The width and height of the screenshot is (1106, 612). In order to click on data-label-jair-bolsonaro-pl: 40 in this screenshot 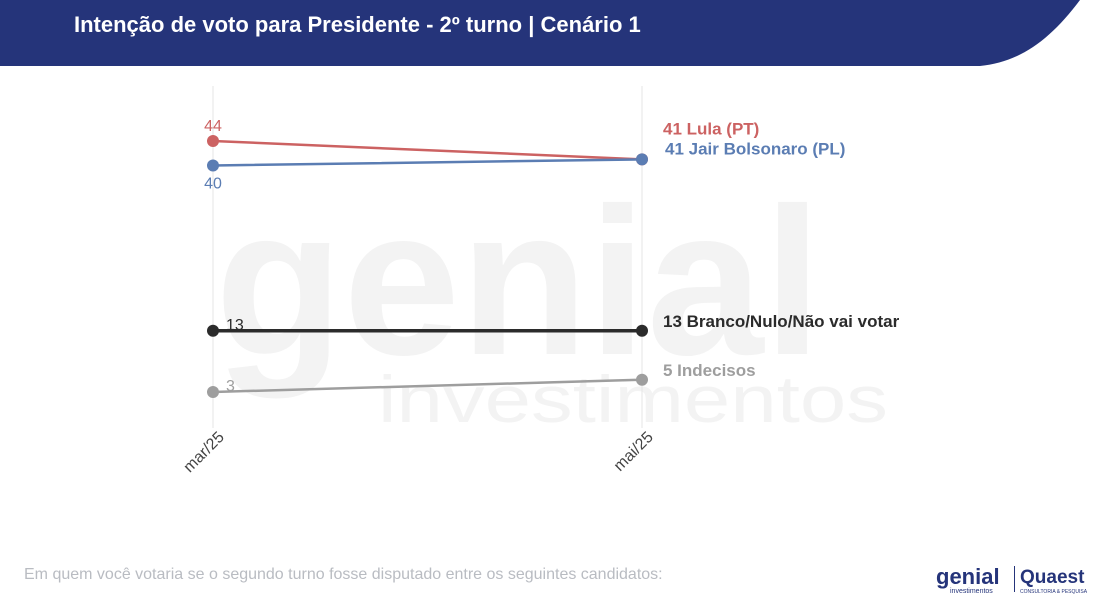, I will do `click(213, 183)`.